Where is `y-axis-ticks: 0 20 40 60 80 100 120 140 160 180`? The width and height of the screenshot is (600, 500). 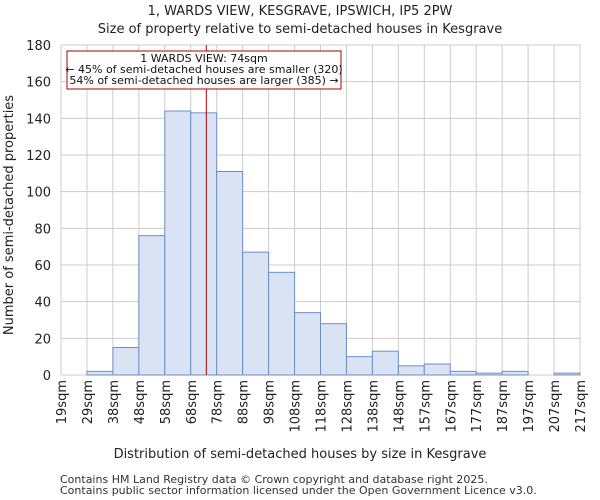
y-axis-ticks: 0 20 40 60 80 100 120 140 160 180 is located at coordinates (38, 211).